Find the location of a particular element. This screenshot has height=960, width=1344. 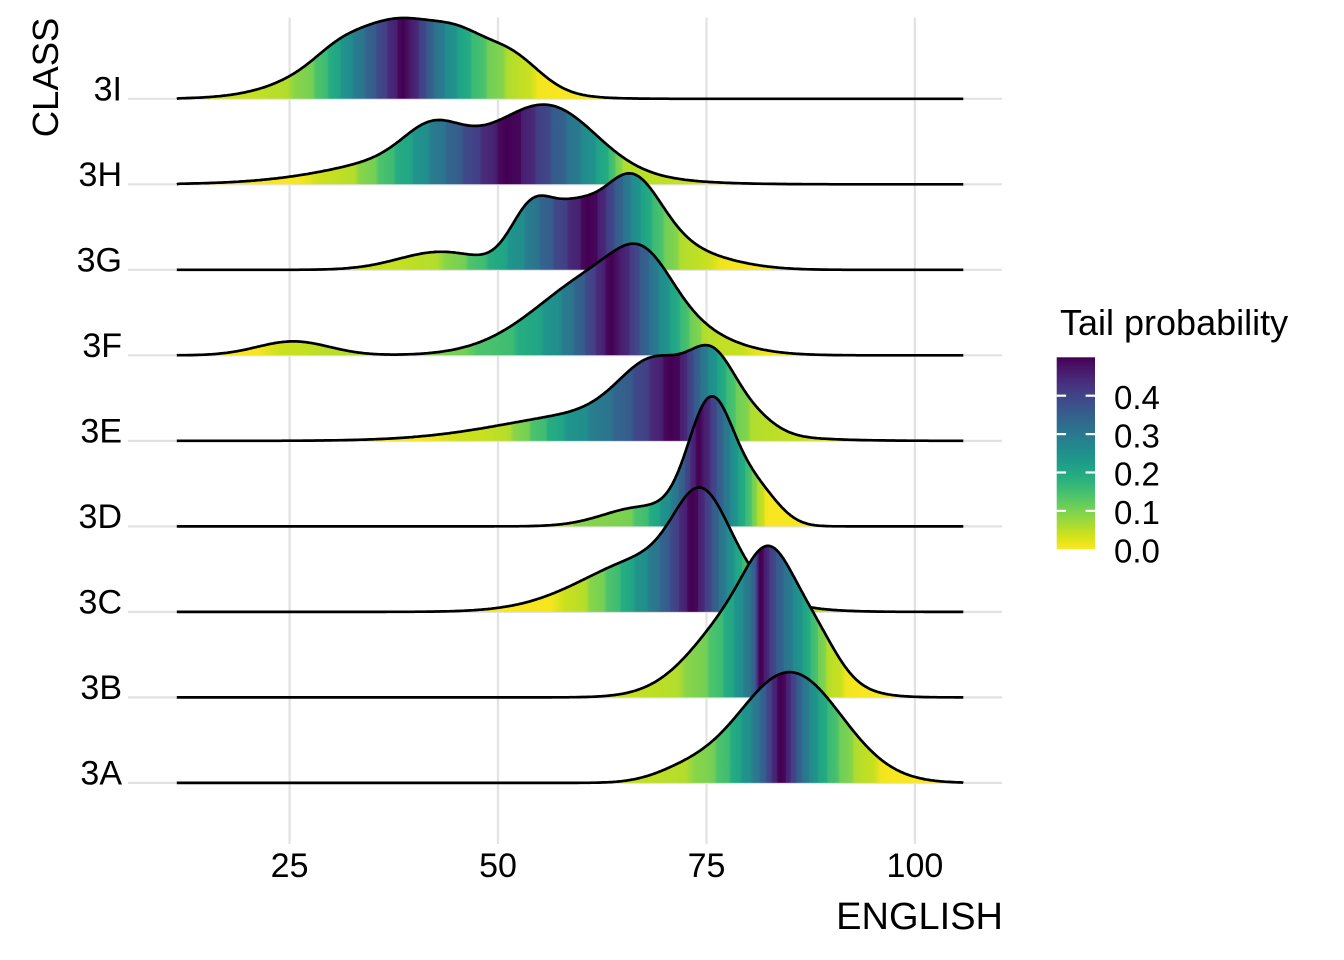

svg-text: 0.3 is located at coordinates (1137, 435).